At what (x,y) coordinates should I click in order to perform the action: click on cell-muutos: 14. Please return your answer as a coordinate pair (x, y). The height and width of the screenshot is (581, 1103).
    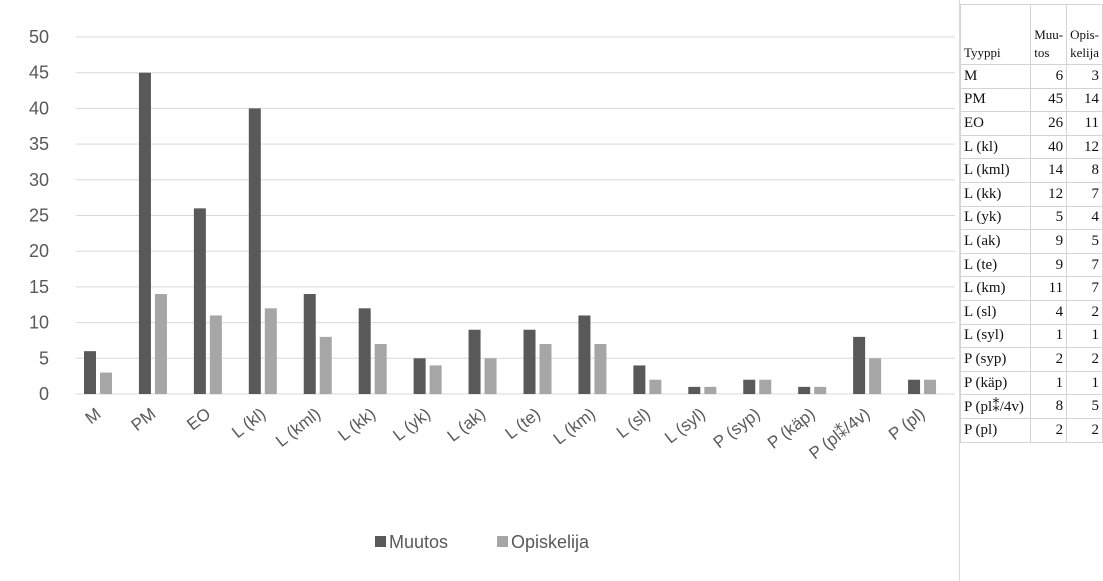
    Looking at the image, I should click on (1049, 170).